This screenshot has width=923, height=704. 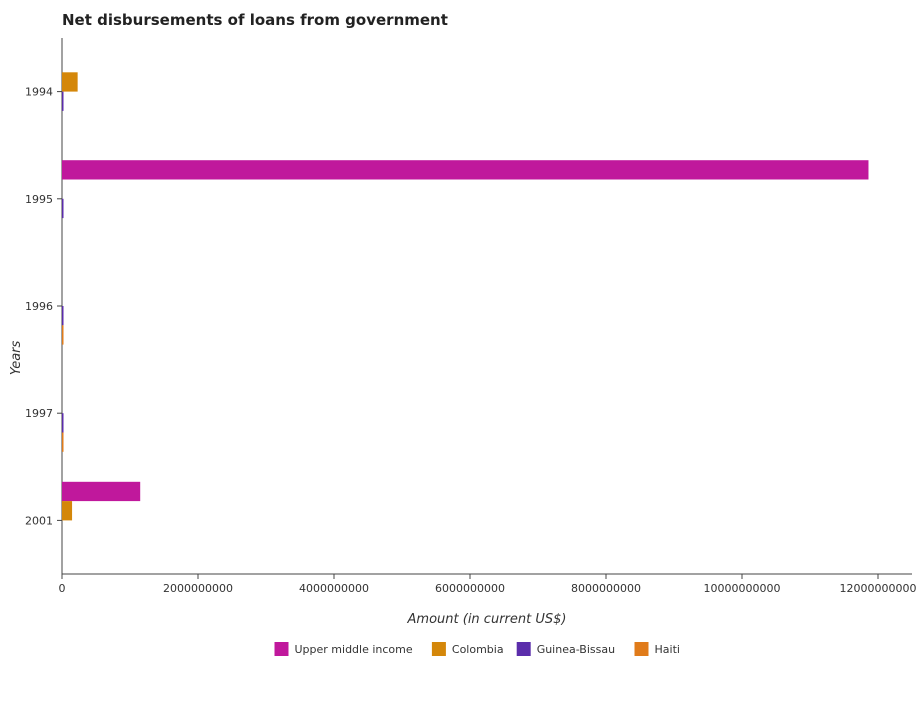 I want to click on y-tick-label: 2001, so click(x=39, y=520).